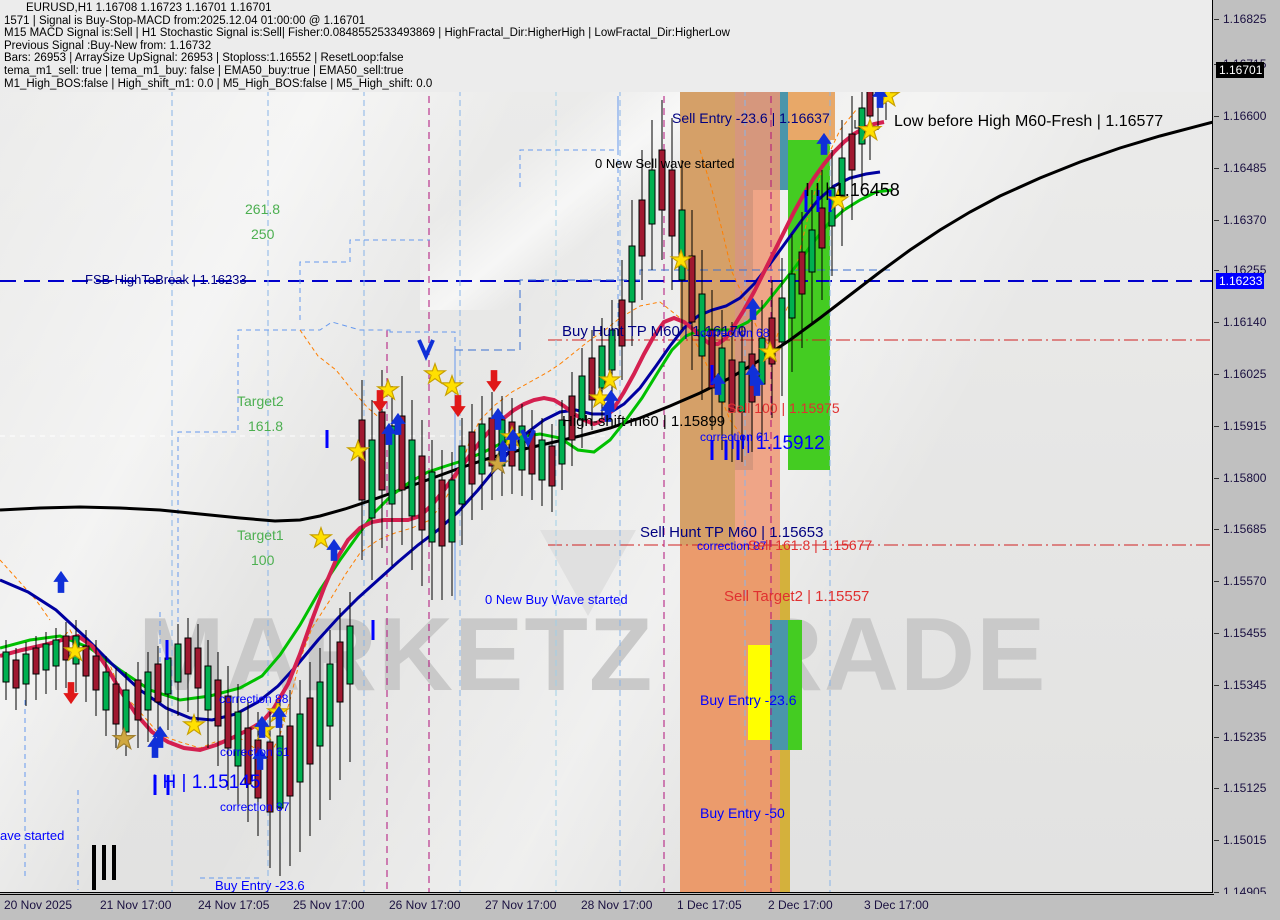 This screenshot has height=920, width=1280. I want to click on time-tick-label: 25 Nov 17:00, so click(329, 905).